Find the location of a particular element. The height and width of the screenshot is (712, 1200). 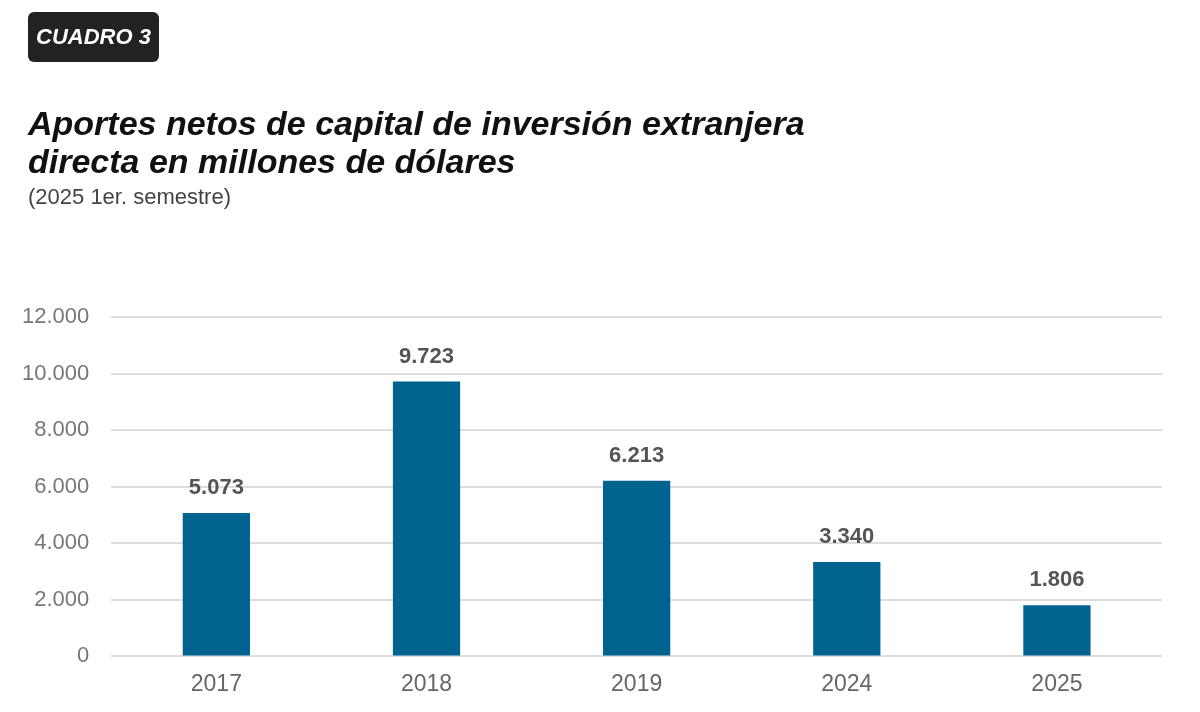

y-tick-label: 0 is located at coordinates (83, 655).